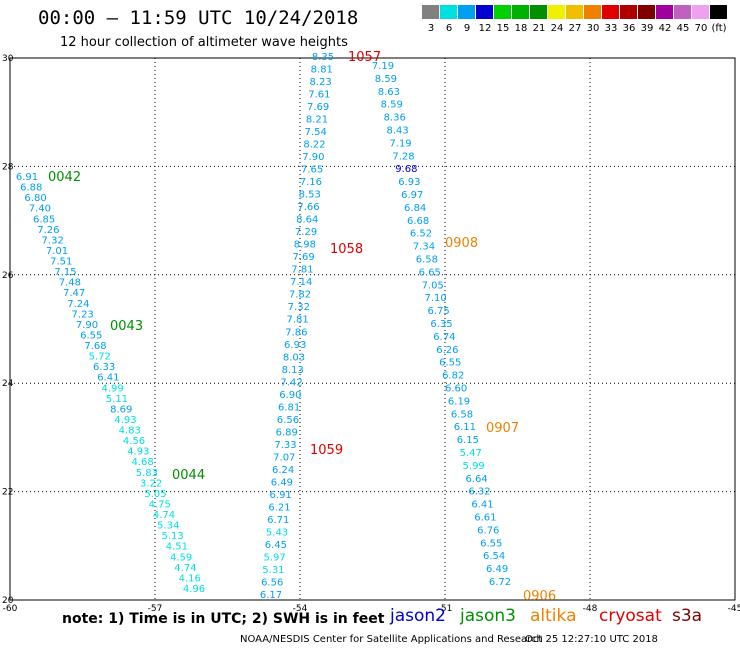 This screenshot has width=740, height=650. Describe the element at coordinates (415, 208) in the screenshot. I see `wave-height-value: 6.84` at that location.